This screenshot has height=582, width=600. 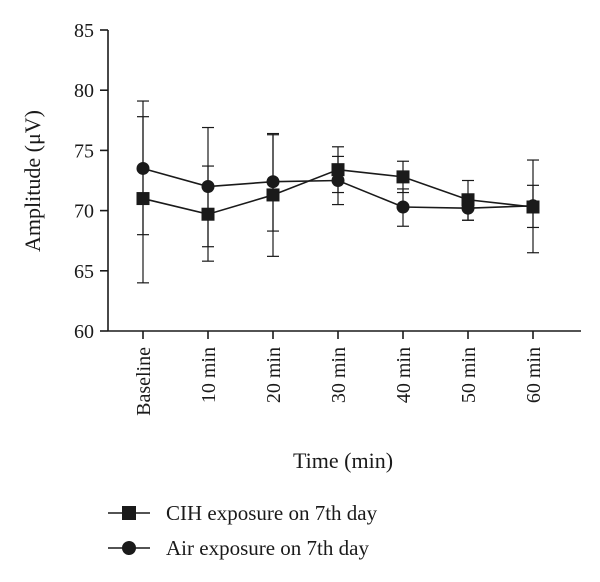 I want to click on x-axis-label: Time (min), so click(x=343, y=460).